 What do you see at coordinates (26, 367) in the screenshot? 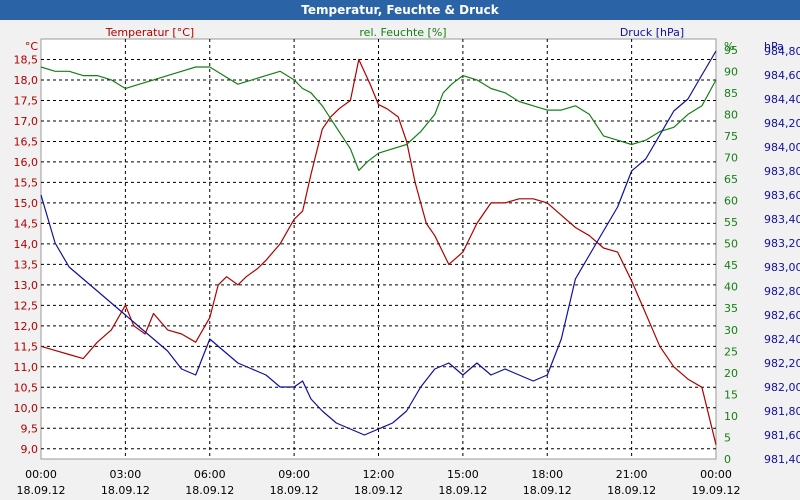
I see `temperature-tick-label: 11,0` at bounding box center [26, 367].